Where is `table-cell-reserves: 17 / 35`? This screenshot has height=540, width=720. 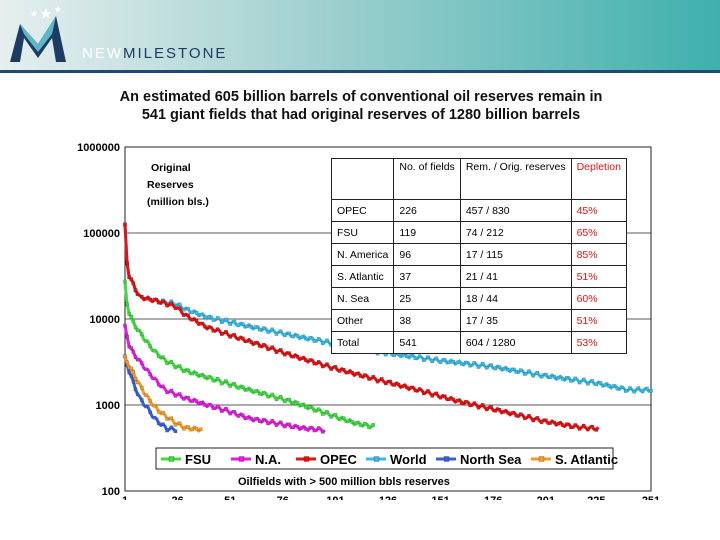
table-cell-reserves: 17 / 35 is located at coordinates (515, 320).